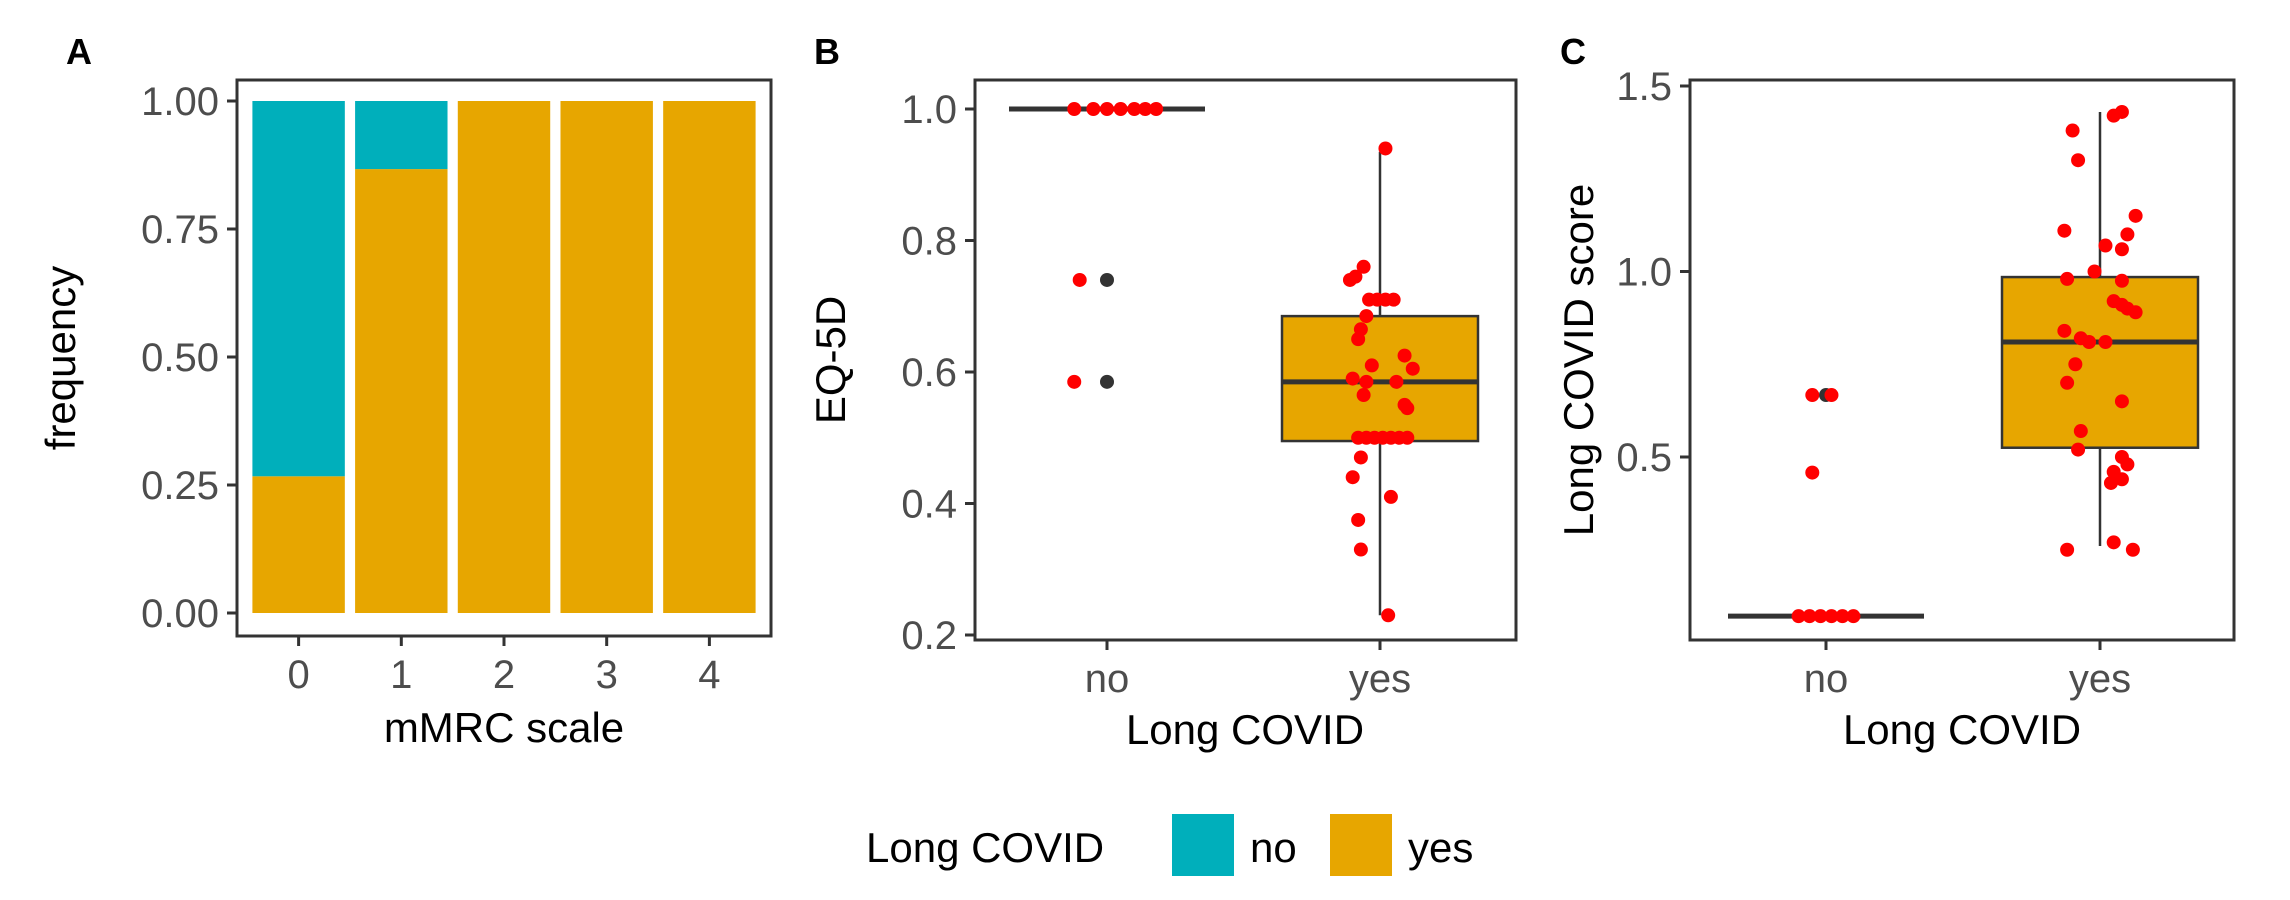  I want to click on panel-b-frame, so click(1245, 360).